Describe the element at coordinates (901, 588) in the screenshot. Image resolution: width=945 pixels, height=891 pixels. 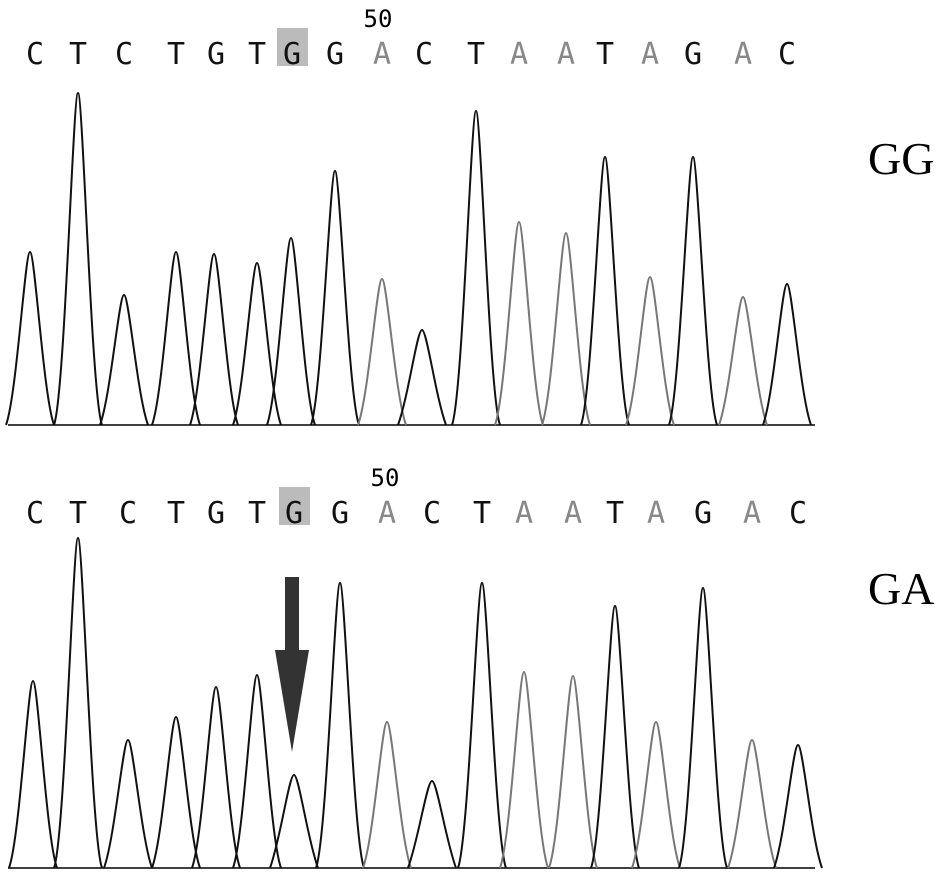
I see `genotype-label: GA` at that location.